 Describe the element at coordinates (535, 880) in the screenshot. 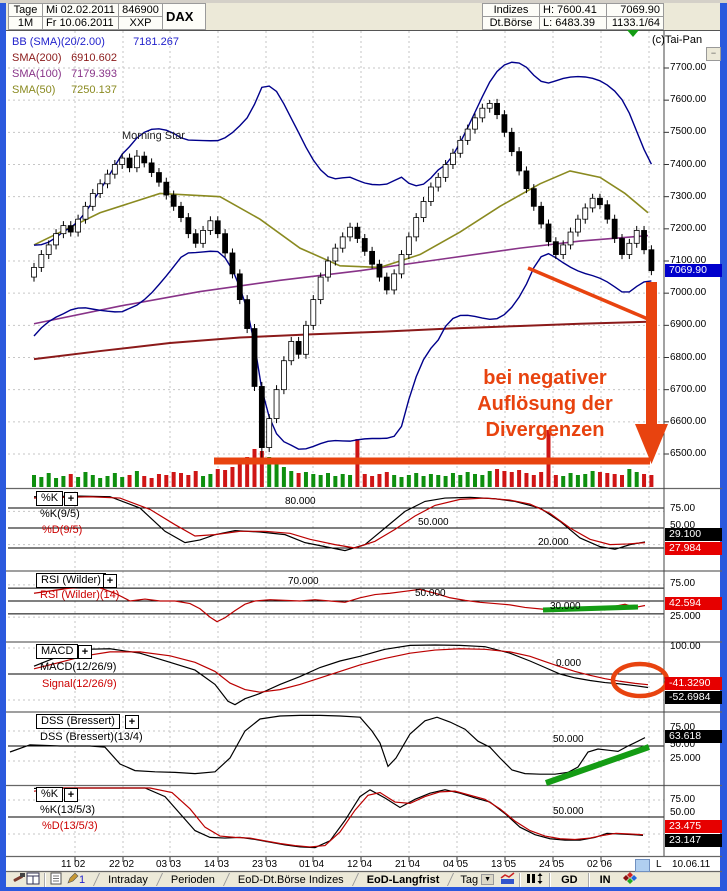

I see `candle-style-icon` at that location.